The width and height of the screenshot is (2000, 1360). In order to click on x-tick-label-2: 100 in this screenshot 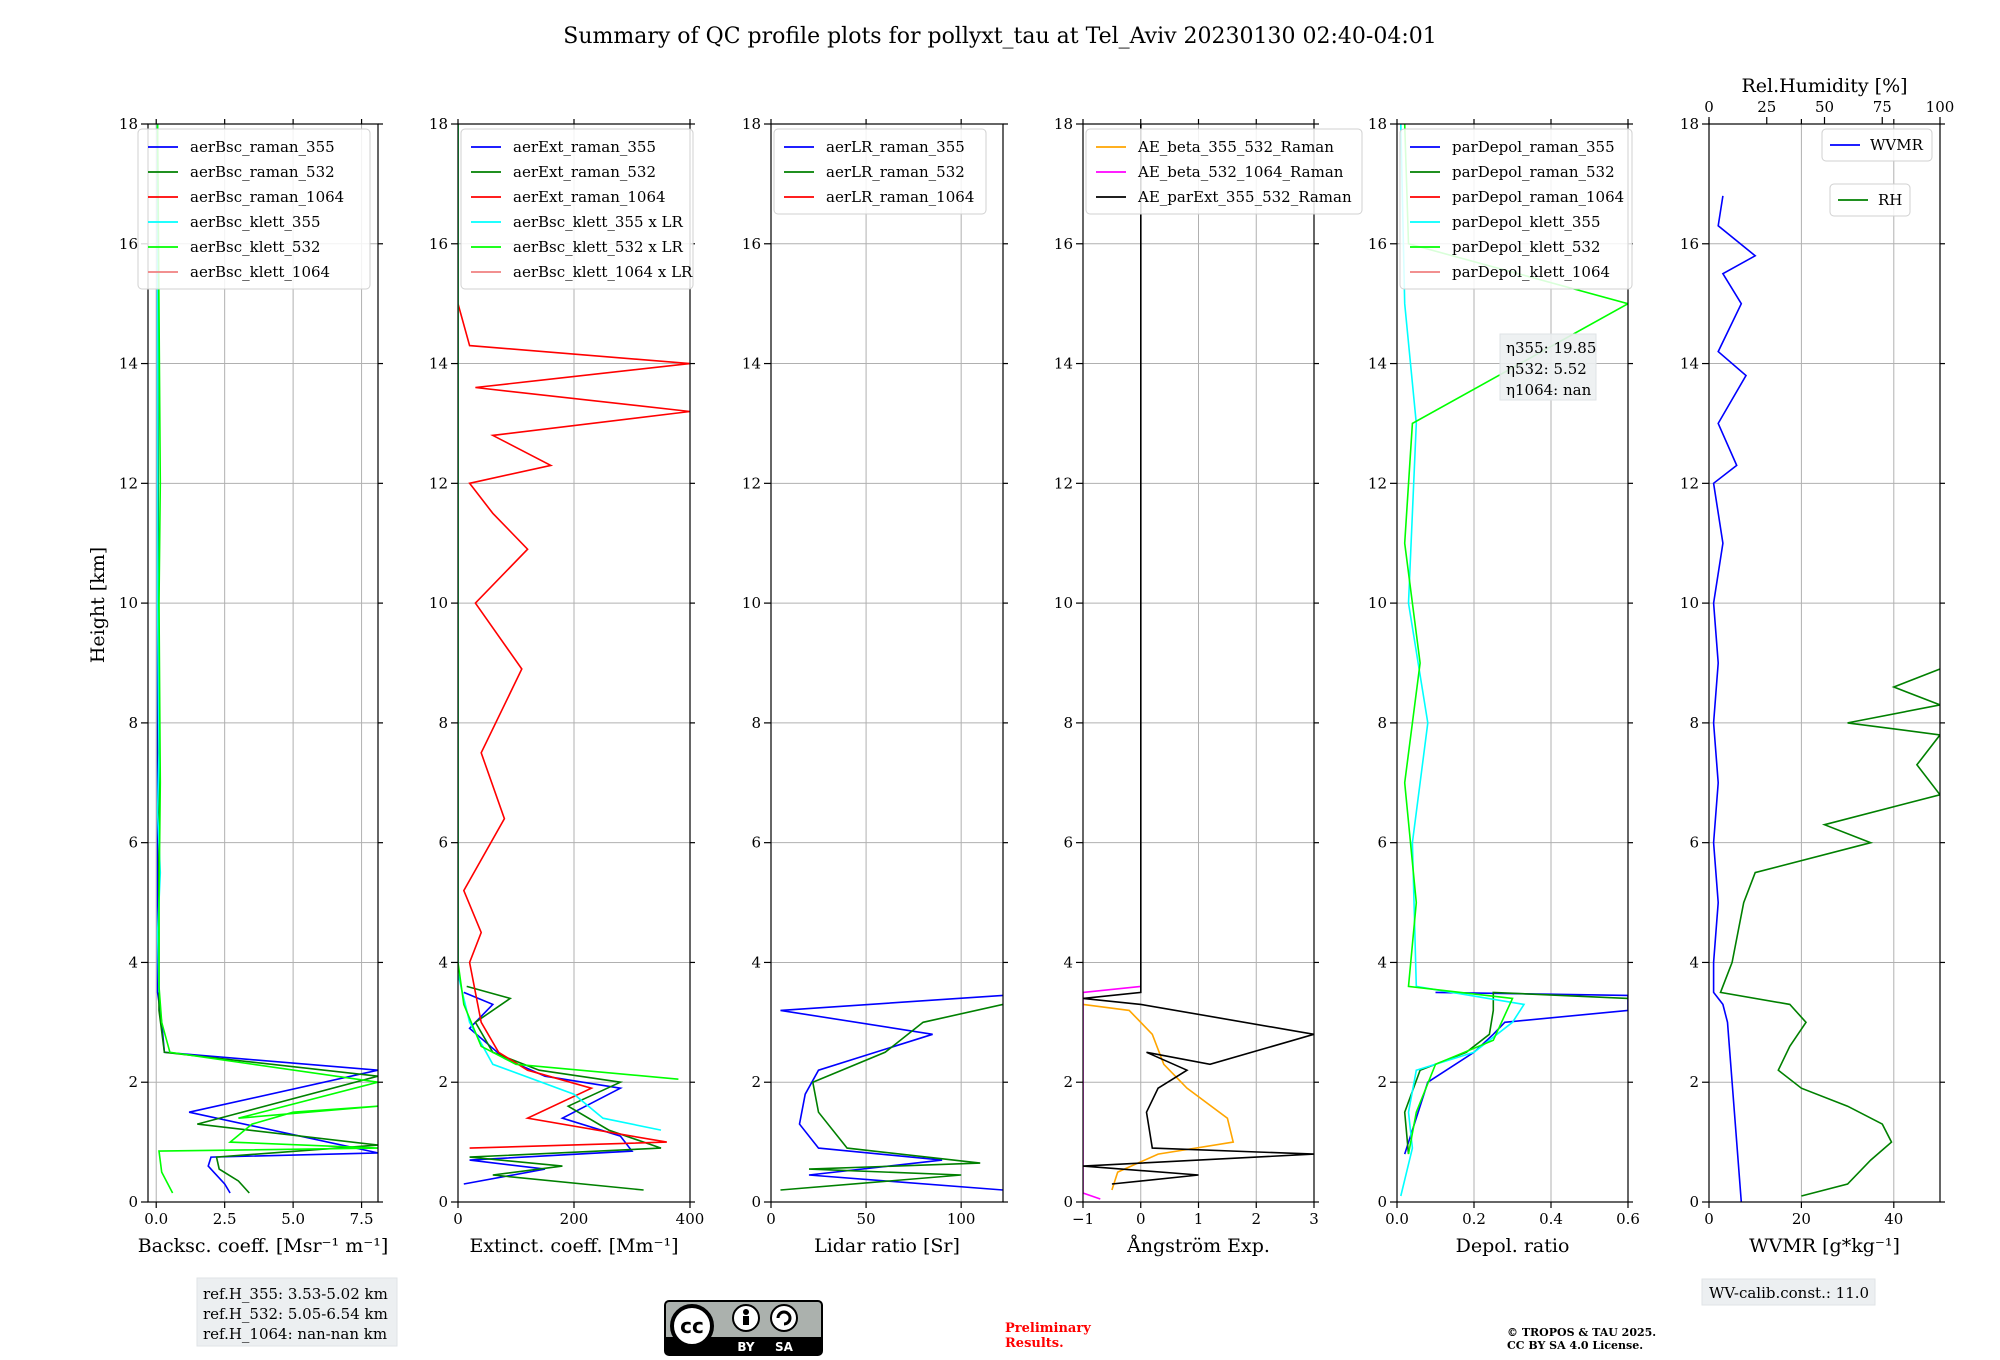, I will do `click(961, 1219)`.